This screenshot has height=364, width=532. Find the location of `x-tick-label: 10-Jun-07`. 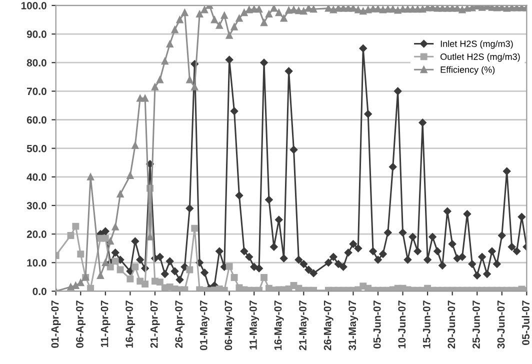

x-tick-label: 10-Jun-07 is located at coordinates (402, 324).